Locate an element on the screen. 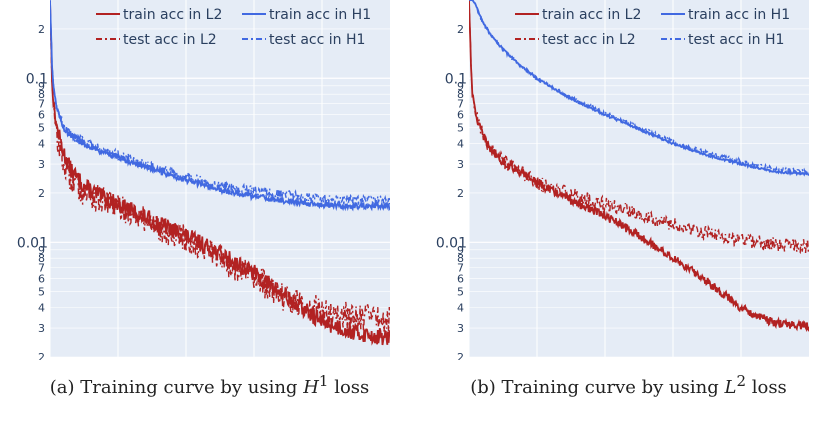 The image size is (838, 432). caption-b: (b) Training curve by using L2 loss is located at coordinates (628, 385).